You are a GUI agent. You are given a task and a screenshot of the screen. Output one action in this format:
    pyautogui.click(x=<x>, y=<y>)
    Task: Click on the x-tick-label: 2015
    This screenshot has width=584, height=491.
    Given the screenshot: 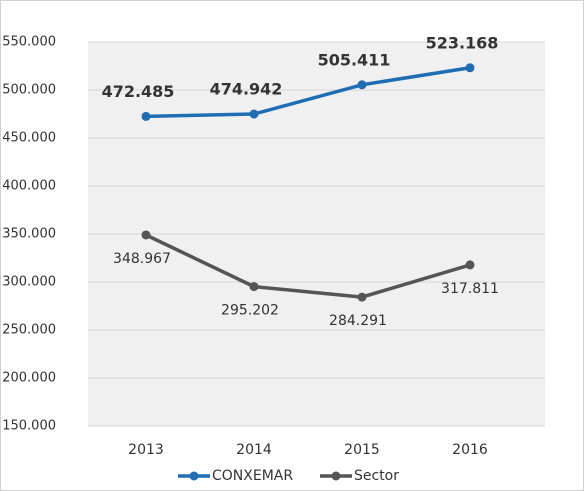 What is the action you would take?
    pyautogui.click(x=362, y=450)
    